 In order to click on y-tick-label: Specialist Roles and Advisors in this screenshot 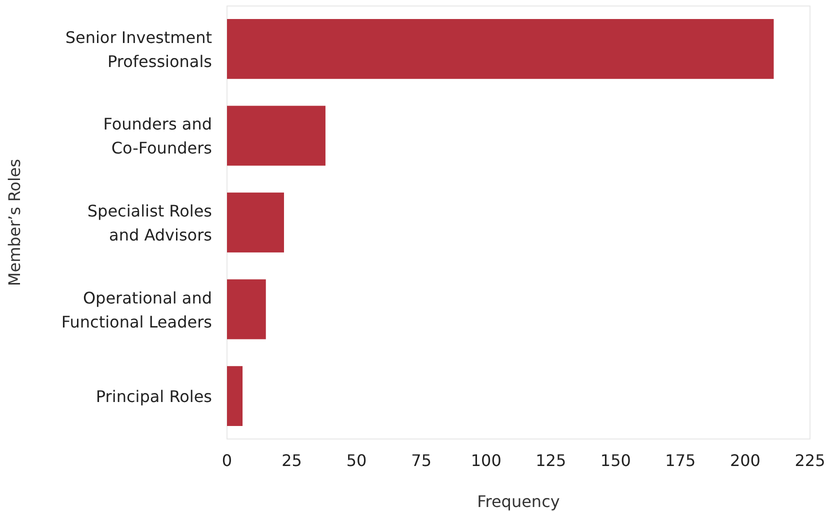, I will do `click(149, 223)`.